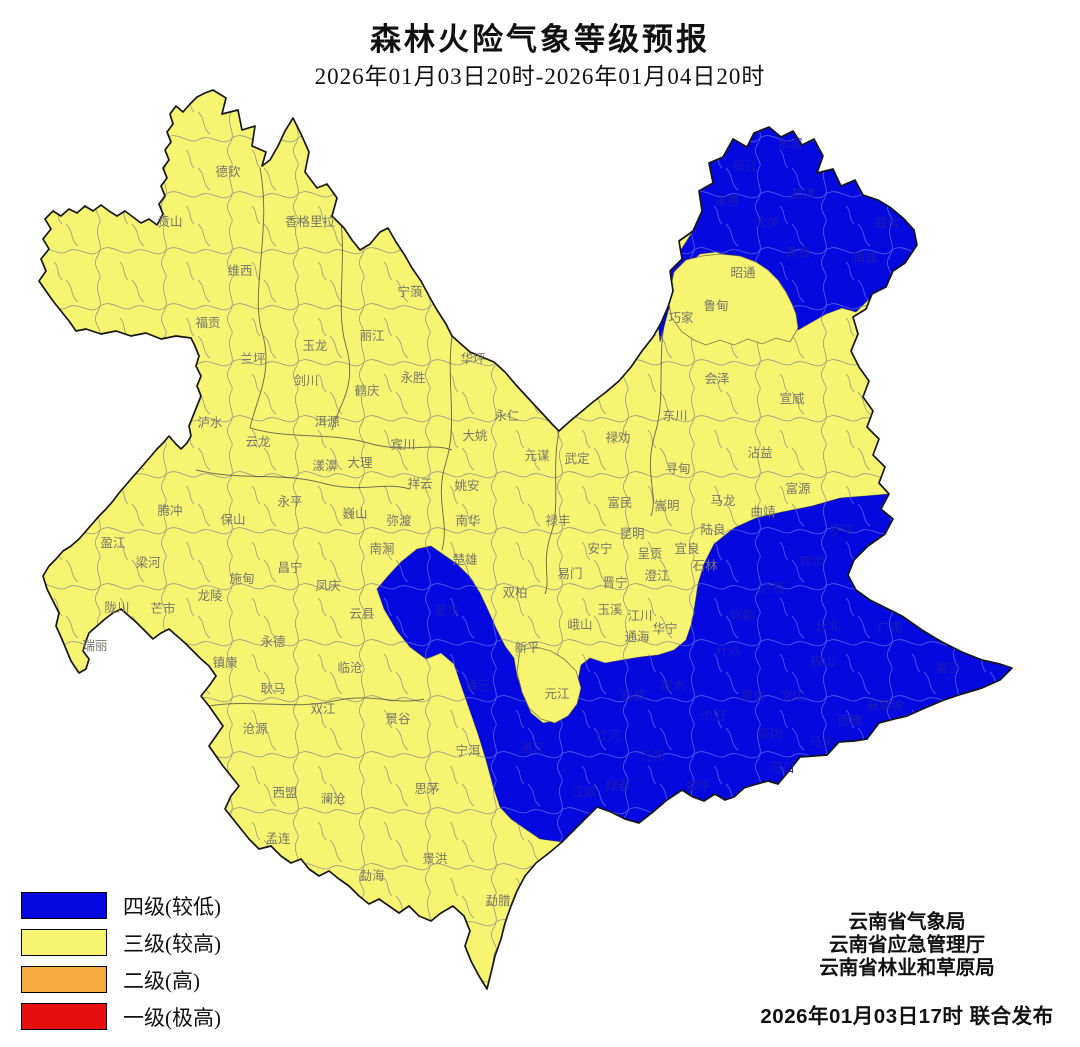 The image size is (1080, 1047). I want to click on county-label: 澄江, so click(656, 575).